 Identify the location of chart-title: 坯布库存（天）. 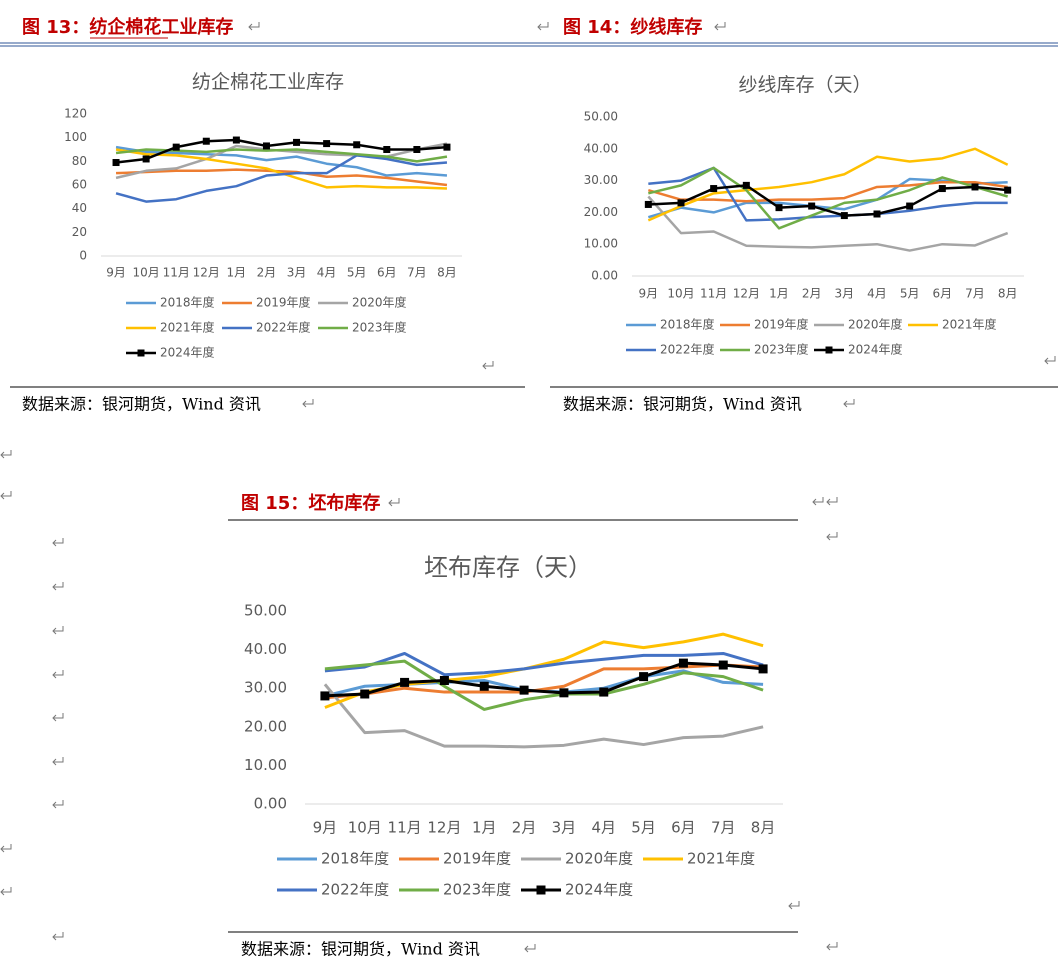
(508, 568).